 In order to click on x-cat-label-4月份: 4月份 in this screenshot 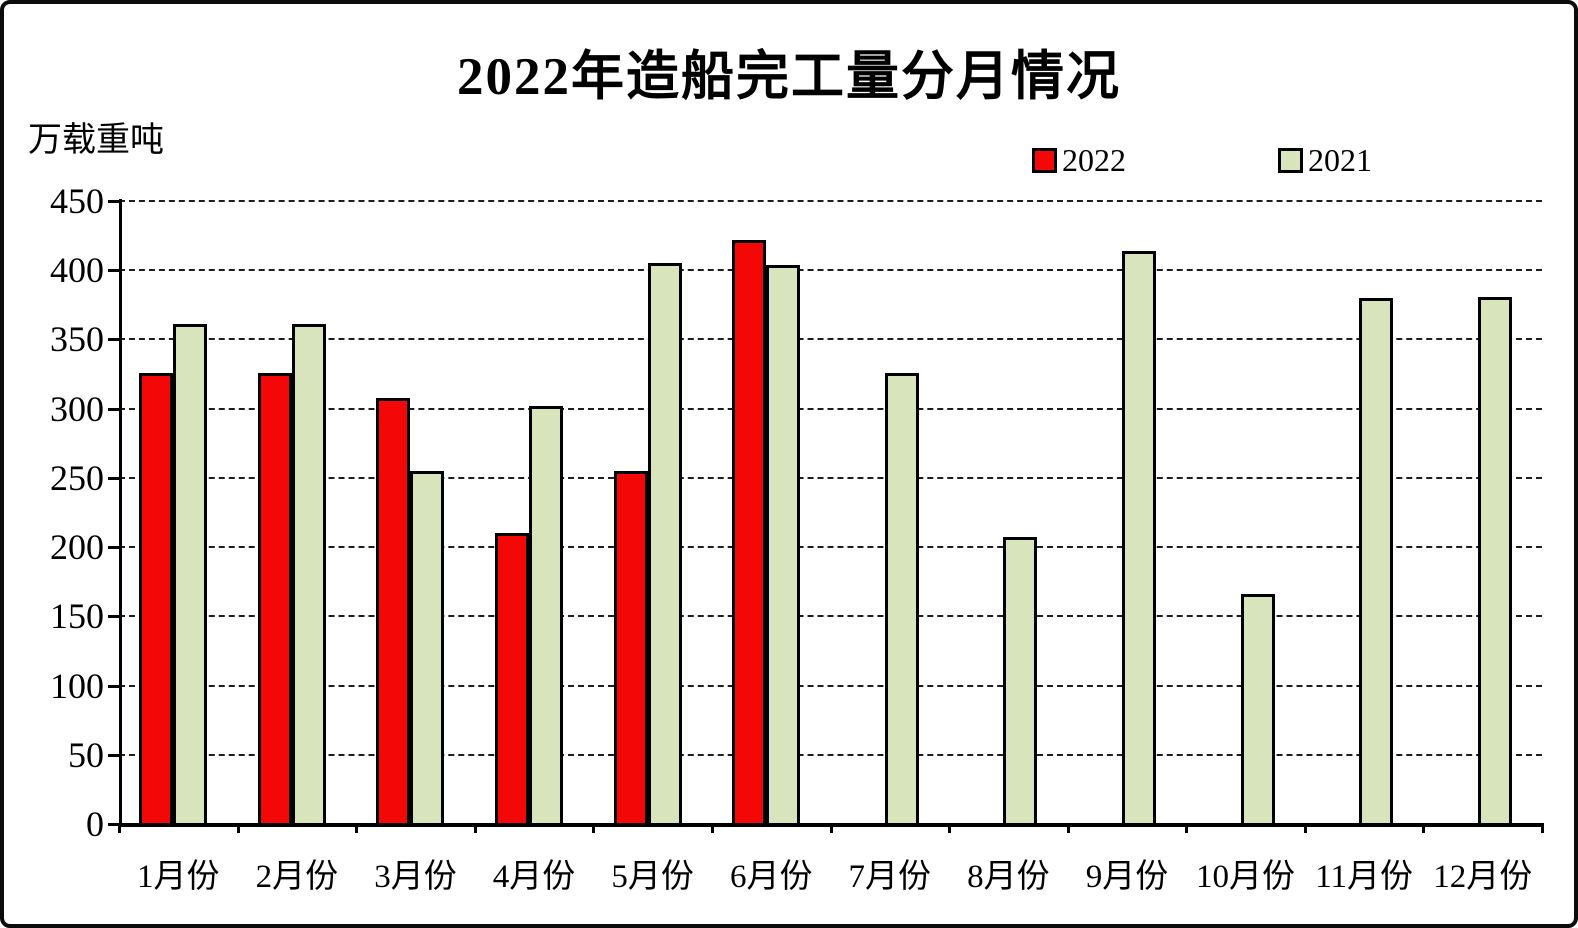, I will do `click(534, 877)`.